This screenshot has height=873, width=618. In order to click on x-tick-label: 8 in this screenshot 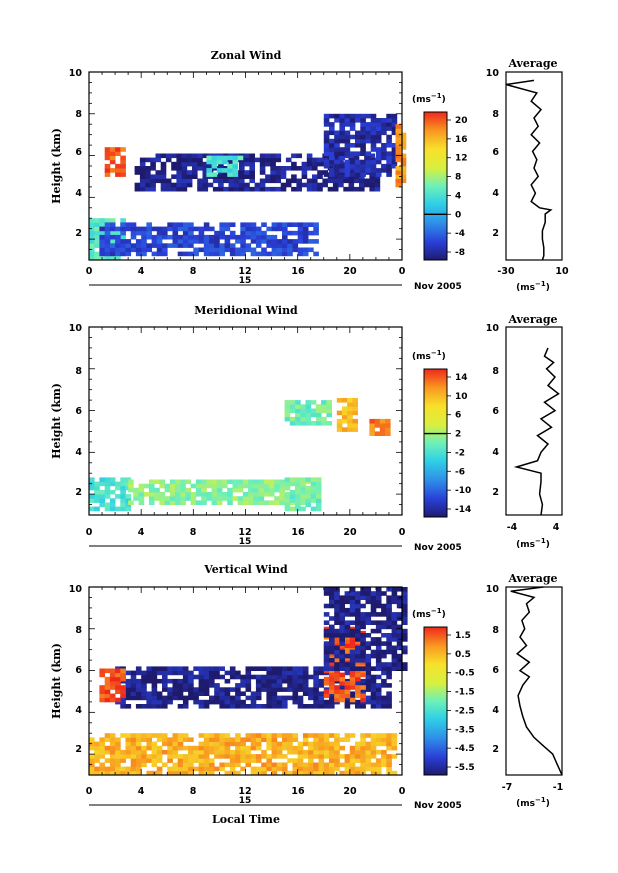, I will do `click(193, 791)`.